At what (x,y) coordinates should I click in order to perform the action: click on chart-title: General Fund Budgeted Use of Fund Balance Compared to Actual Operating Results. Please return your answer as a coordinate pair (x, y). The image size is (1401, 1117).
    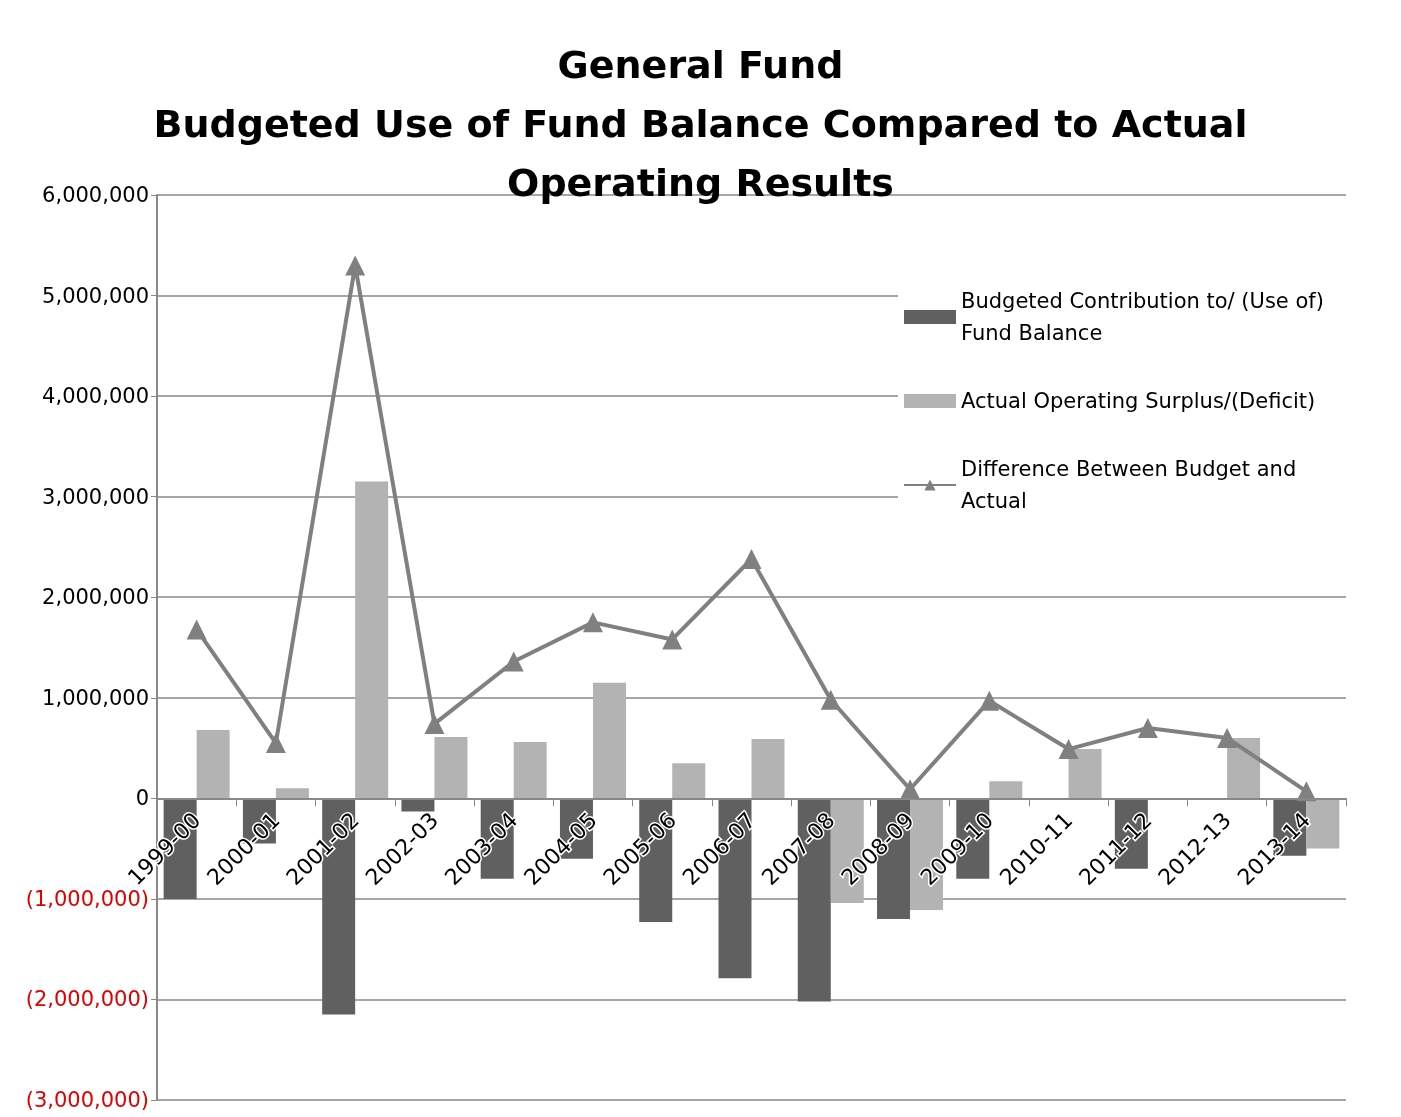
    Looking at the image, I should click on (700, 123).